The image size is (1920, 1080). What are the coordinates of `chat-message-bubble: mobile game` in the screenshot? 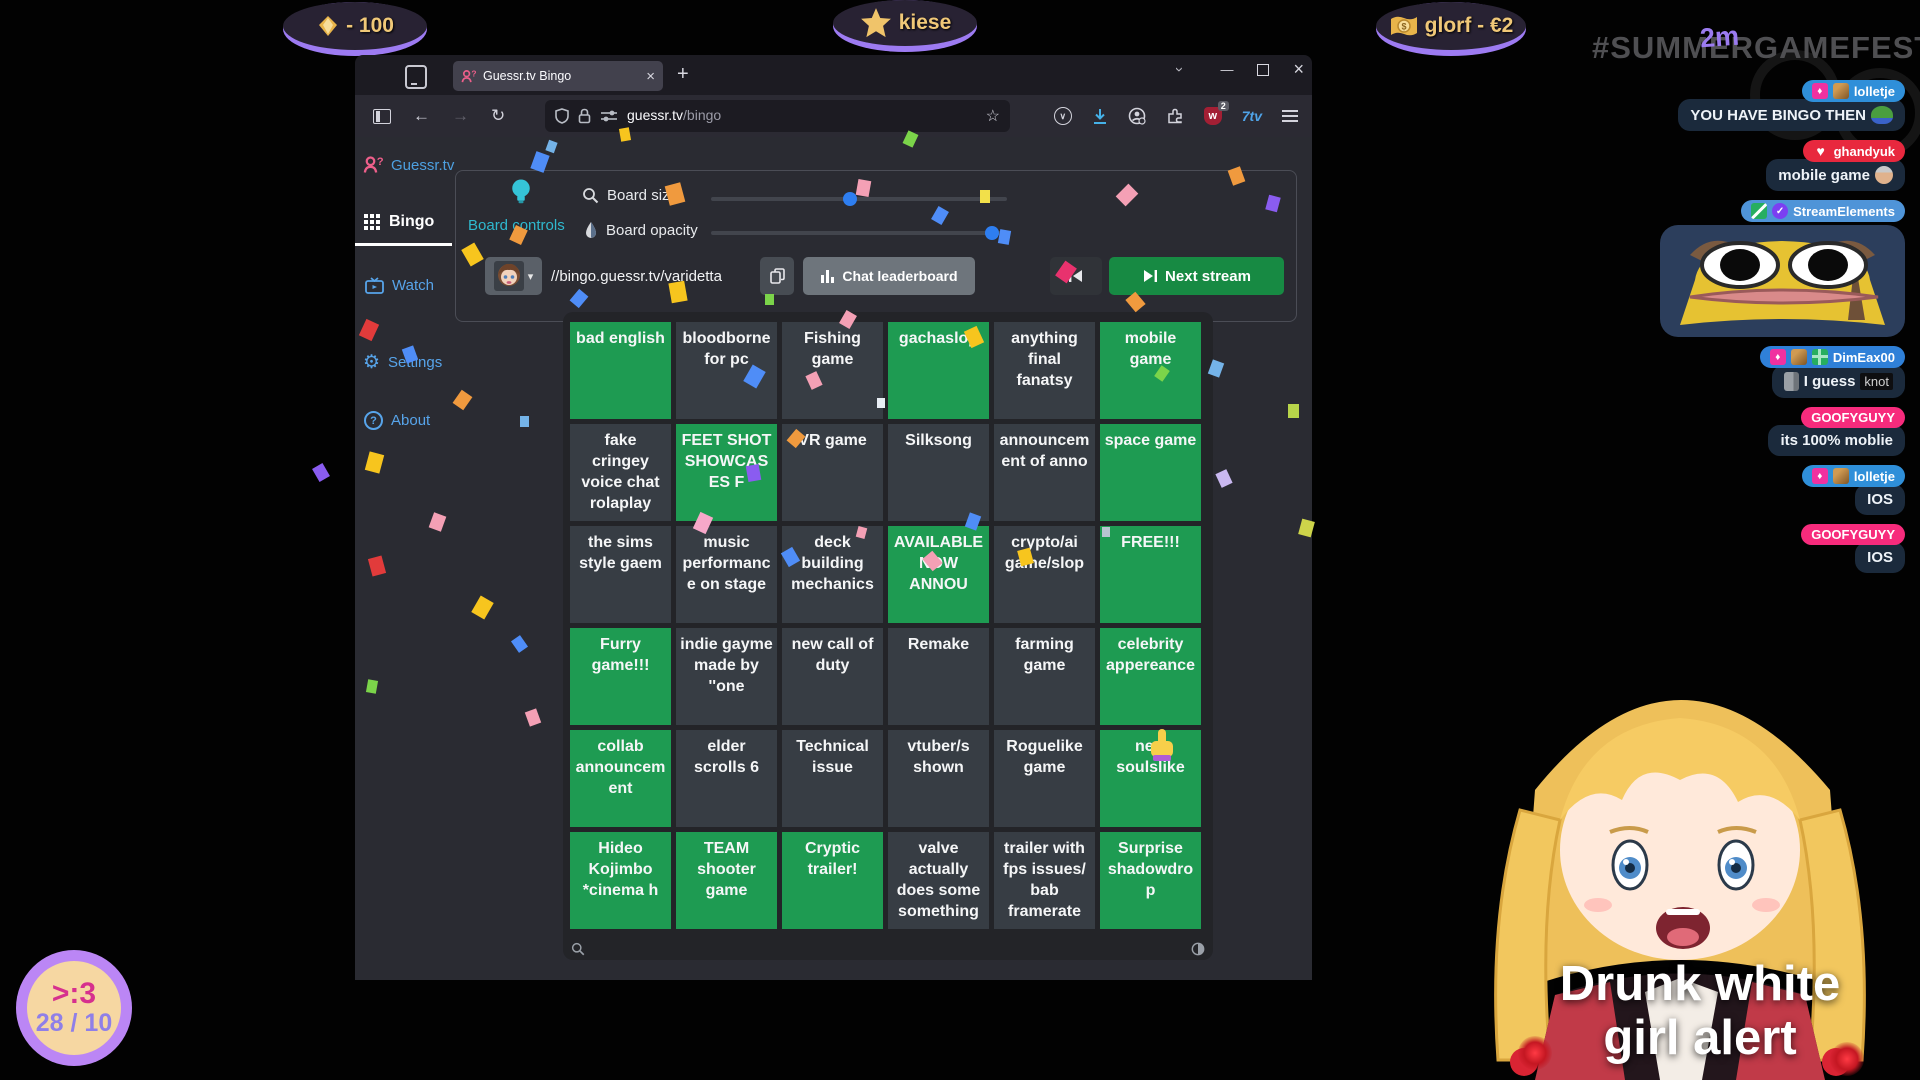 It's located at (1835, 175).